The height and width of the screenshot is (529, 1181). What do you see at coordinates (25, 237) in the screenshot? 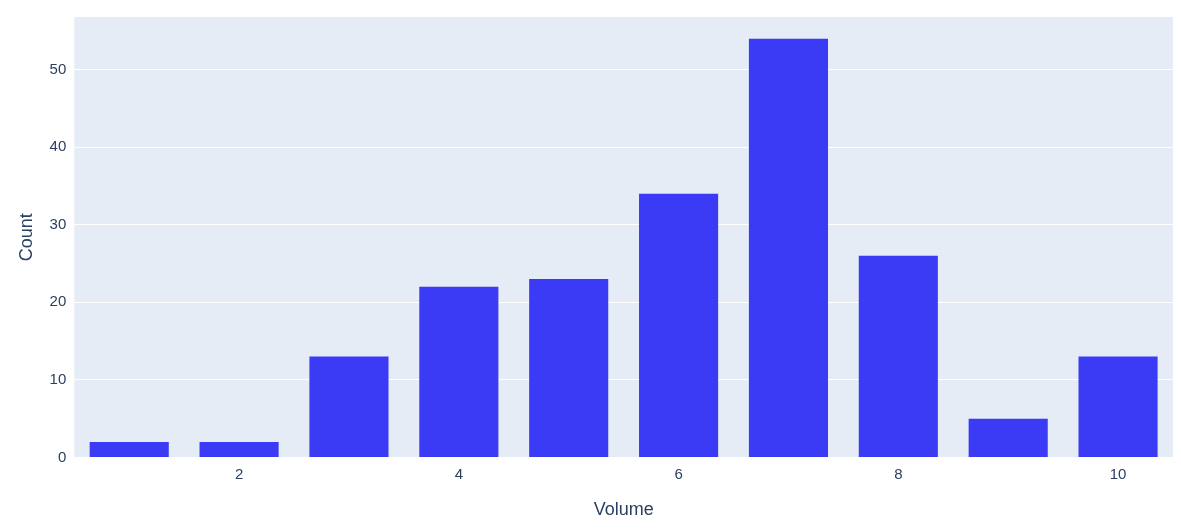
I see `y-axis-title: Count` at bounding box center [25, 237].